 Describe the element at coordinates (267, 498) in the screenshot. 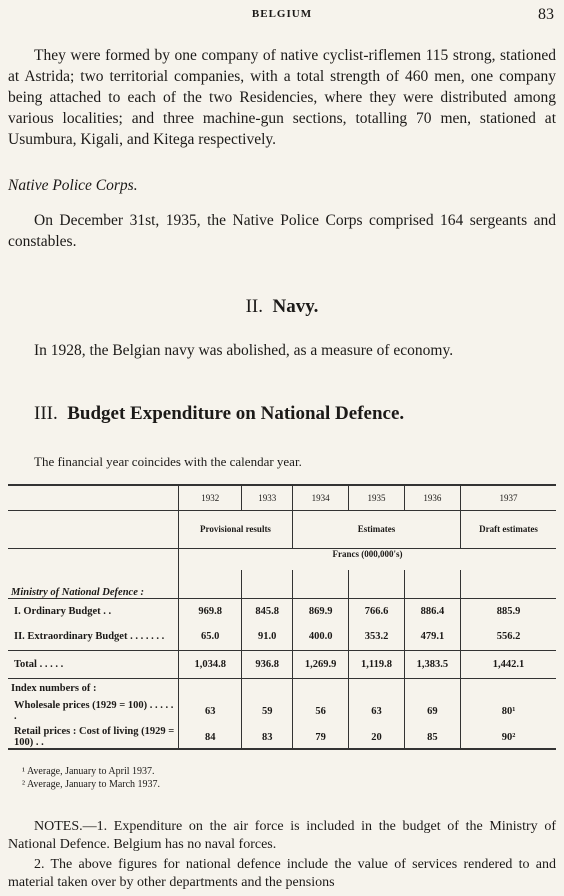

I see `year-cell: 1933` at that location.